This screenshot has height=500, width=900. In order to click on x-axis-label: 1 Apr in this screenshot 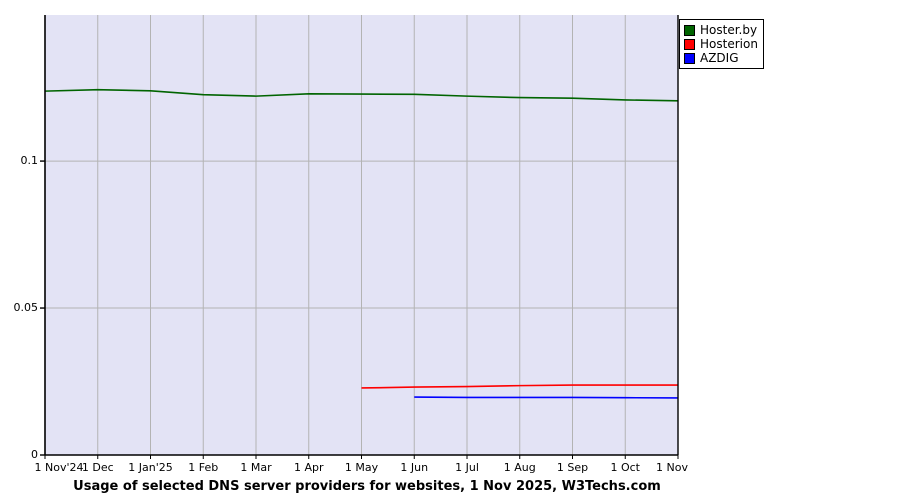, I will do `click(308, 467)`.